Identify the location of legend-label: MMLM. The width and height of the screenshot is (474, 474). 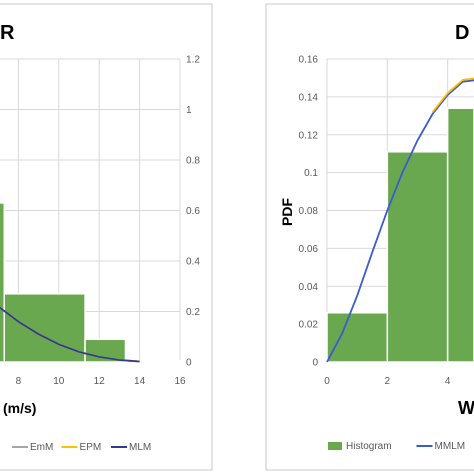
(450, 446).